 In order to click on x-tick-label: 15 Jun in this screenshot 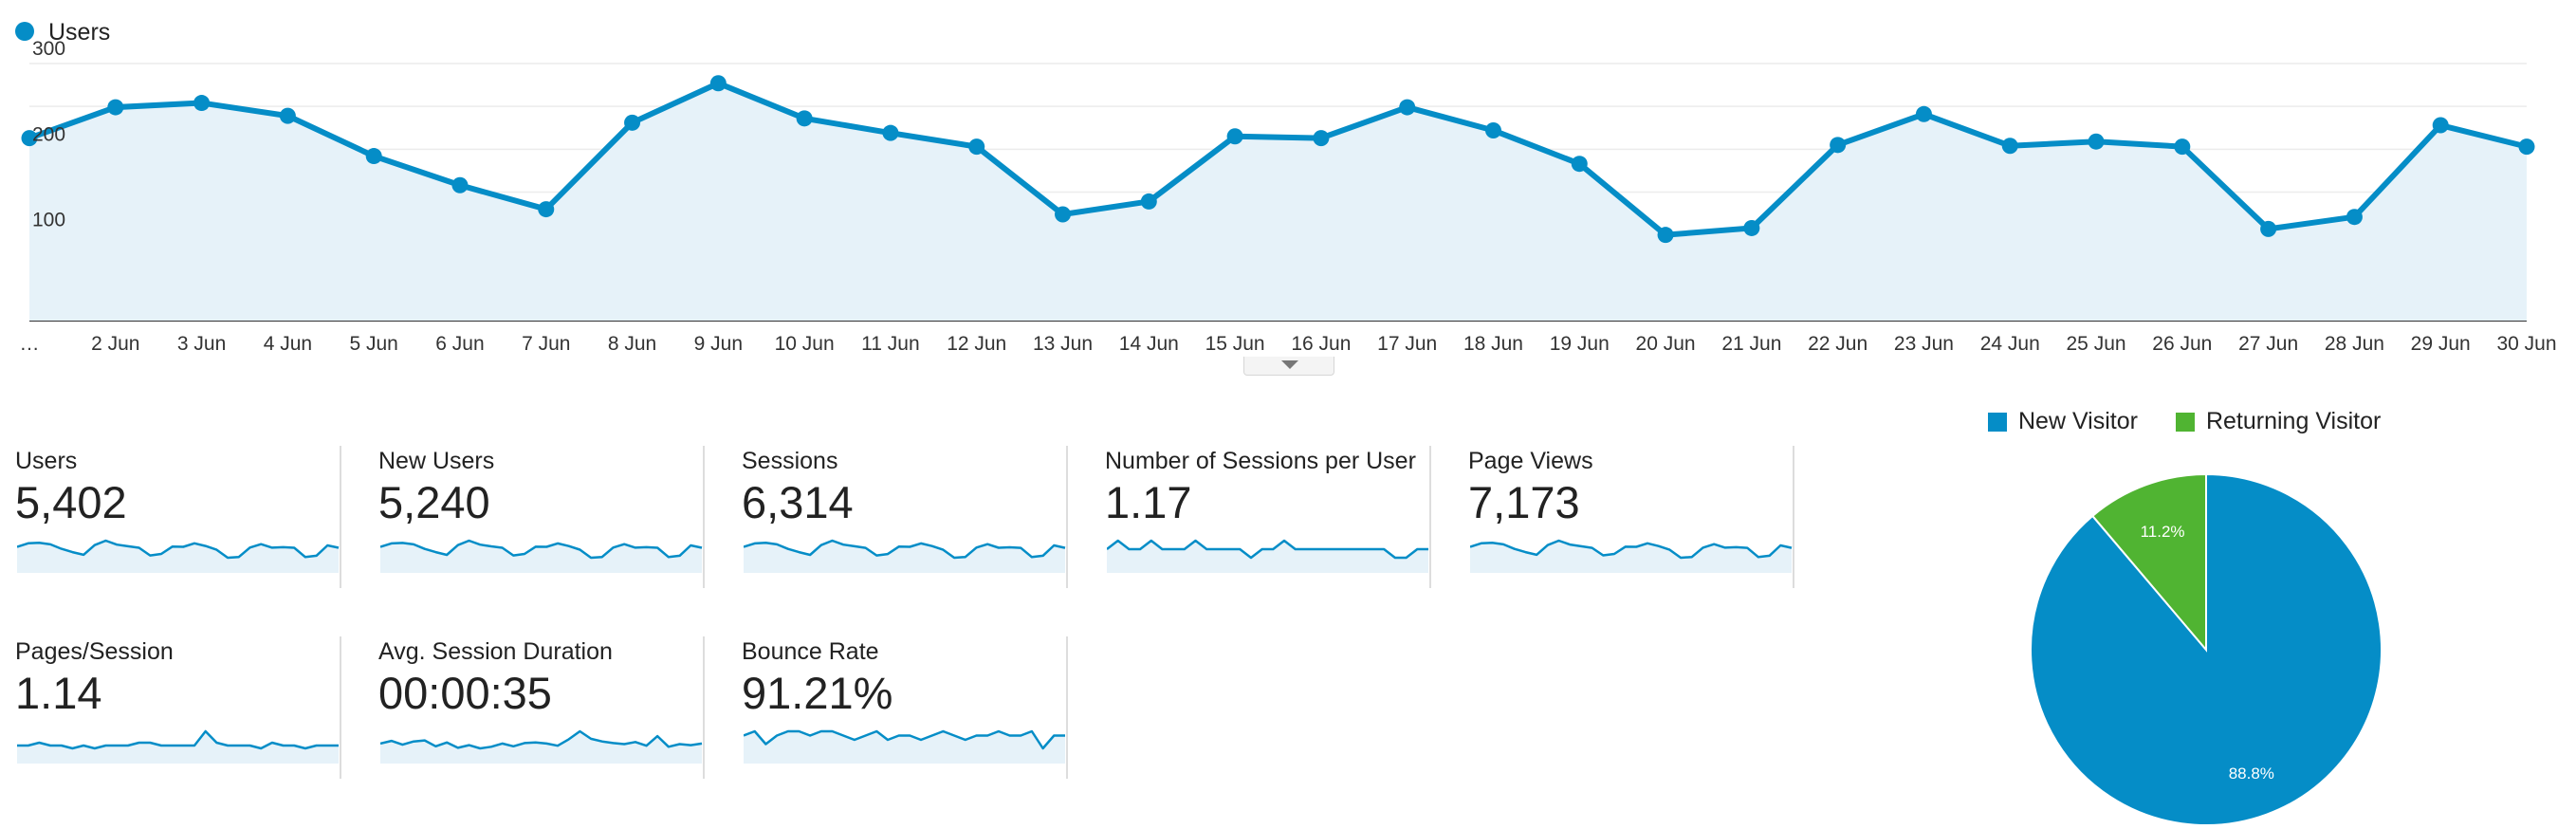, I will do `click(1235, 344)`.